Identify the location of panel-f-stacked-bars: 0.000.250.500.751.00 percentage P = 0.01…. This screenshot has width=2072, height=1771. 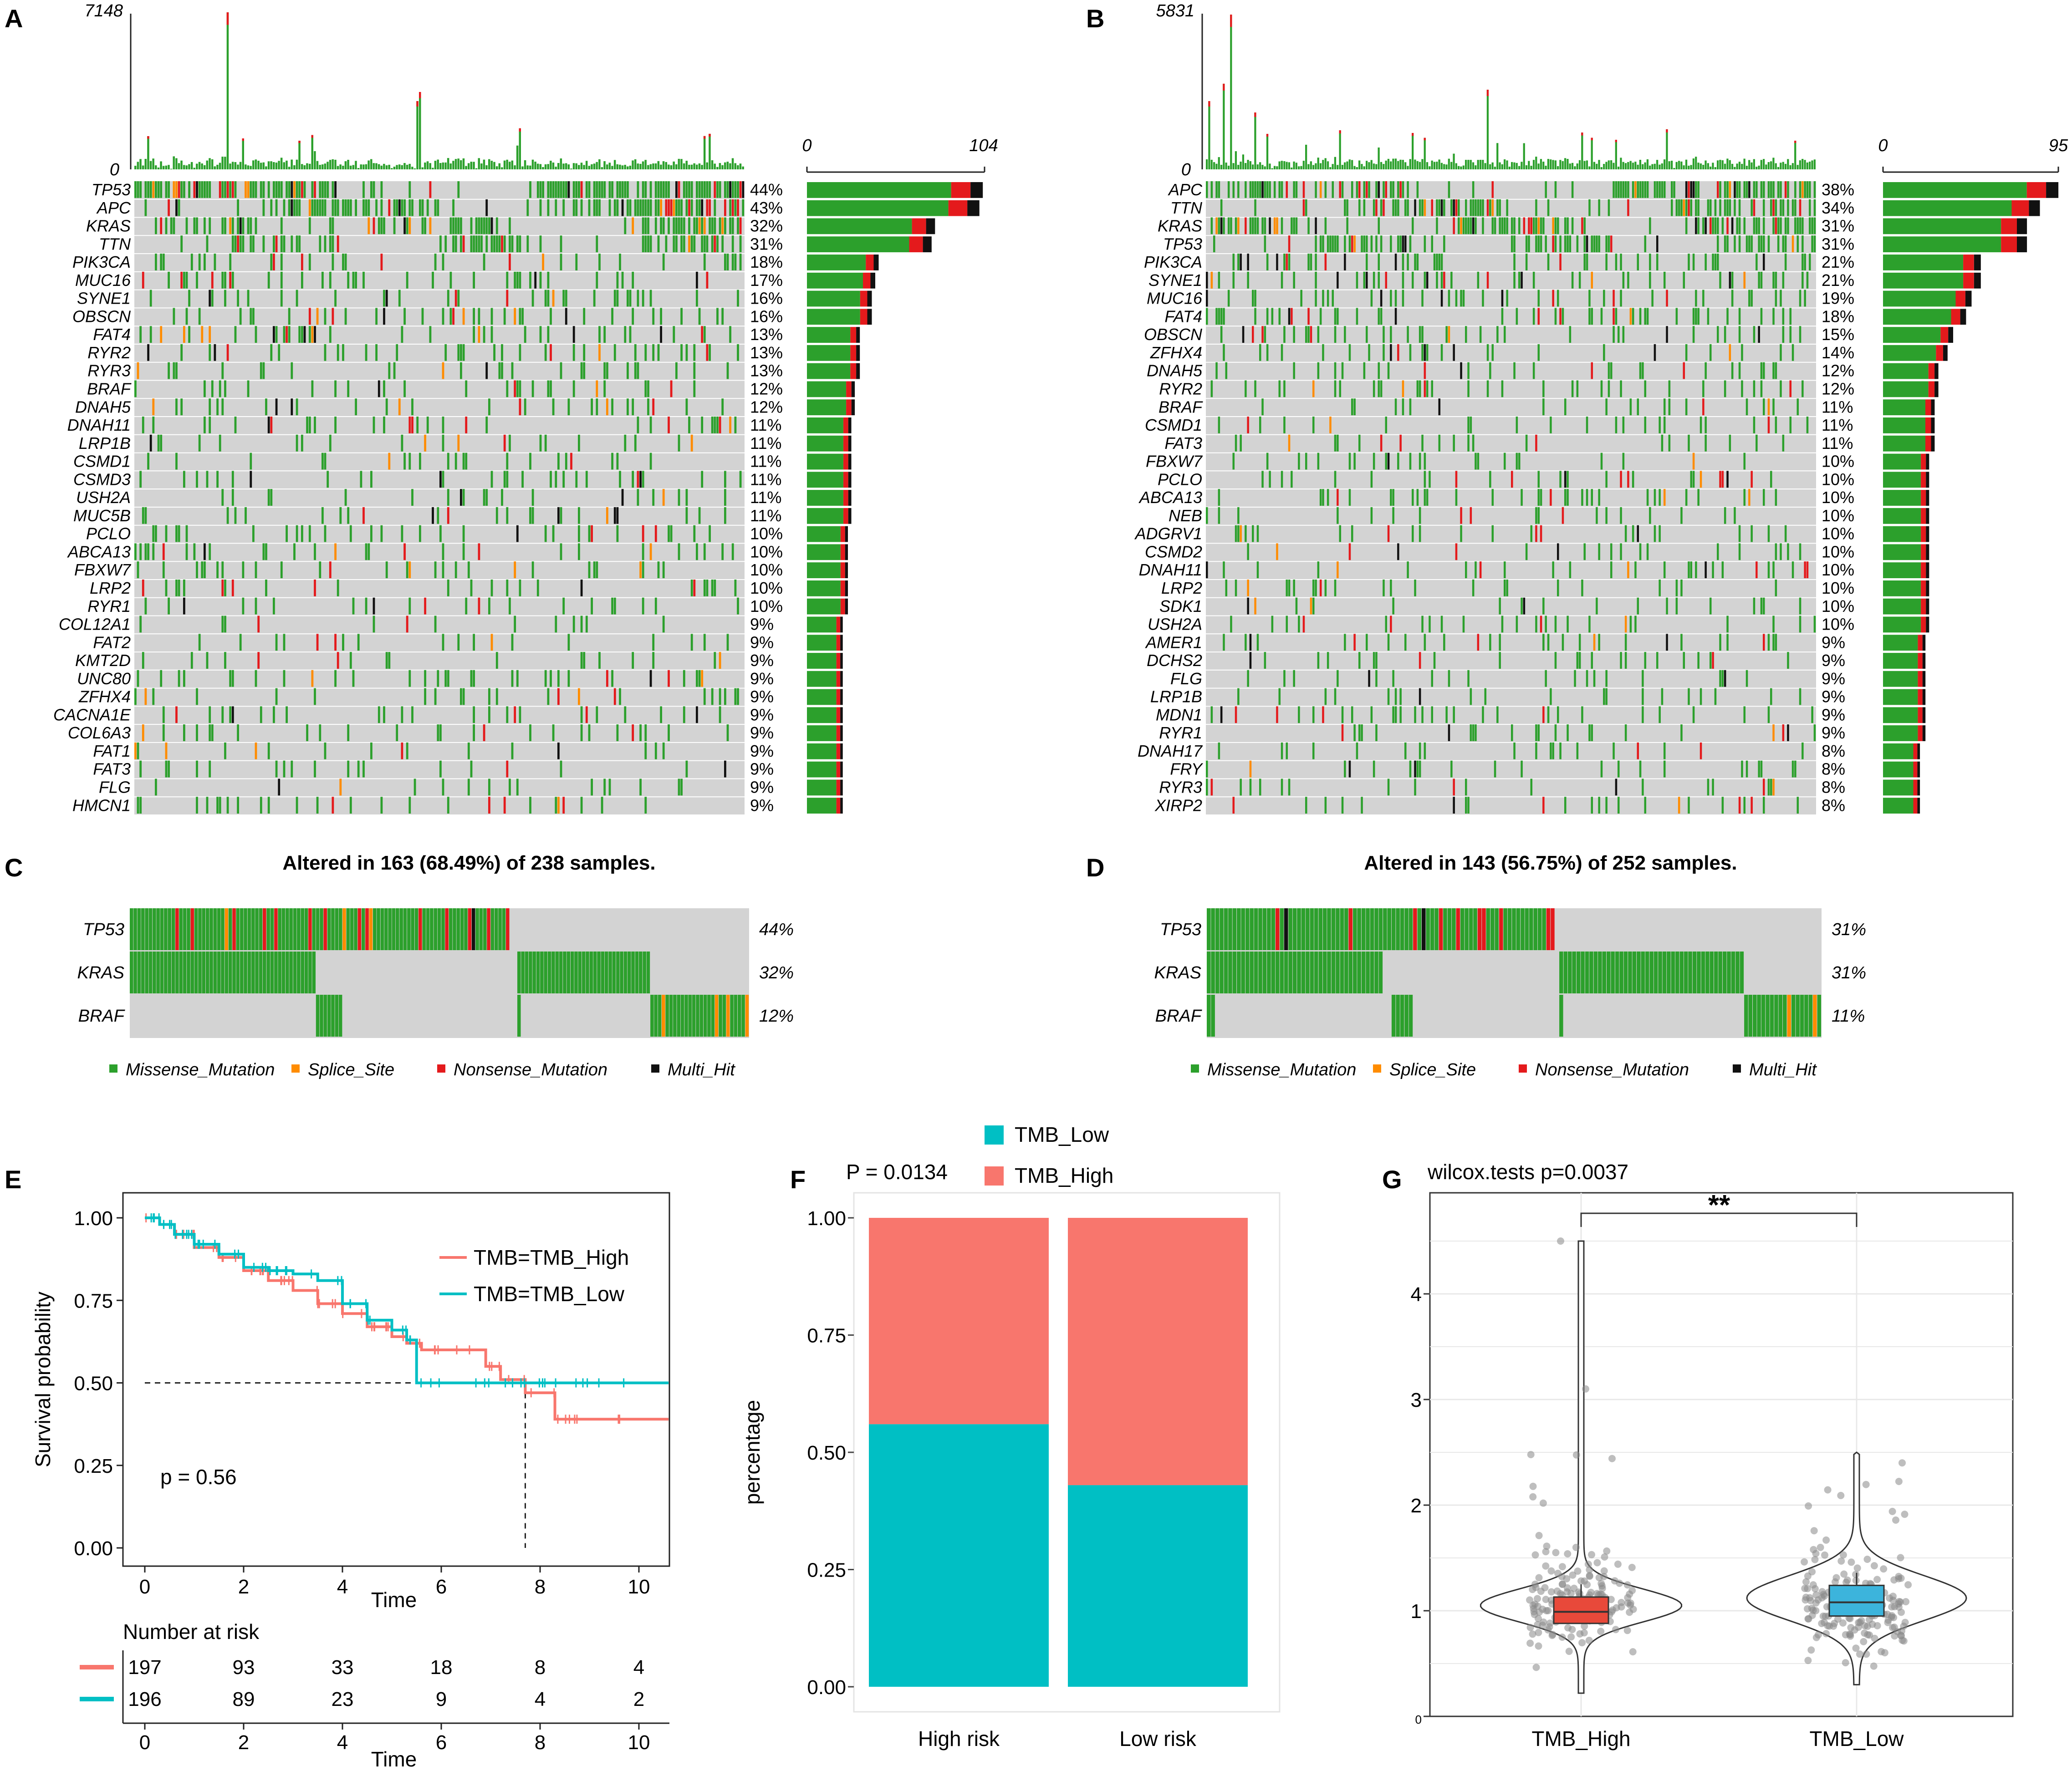
(1010, 1437).